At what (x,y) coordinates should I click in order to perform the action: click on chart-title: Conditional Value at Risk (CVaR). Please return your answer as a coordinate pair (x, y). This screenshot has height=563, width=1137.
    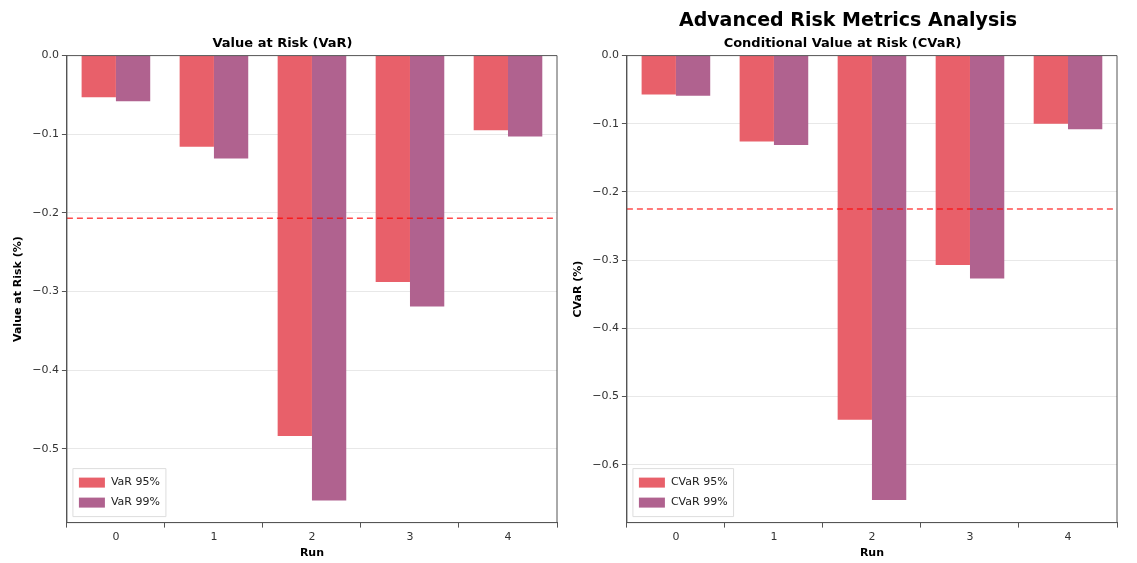
    Looking at the image, I should click on (842, 43).